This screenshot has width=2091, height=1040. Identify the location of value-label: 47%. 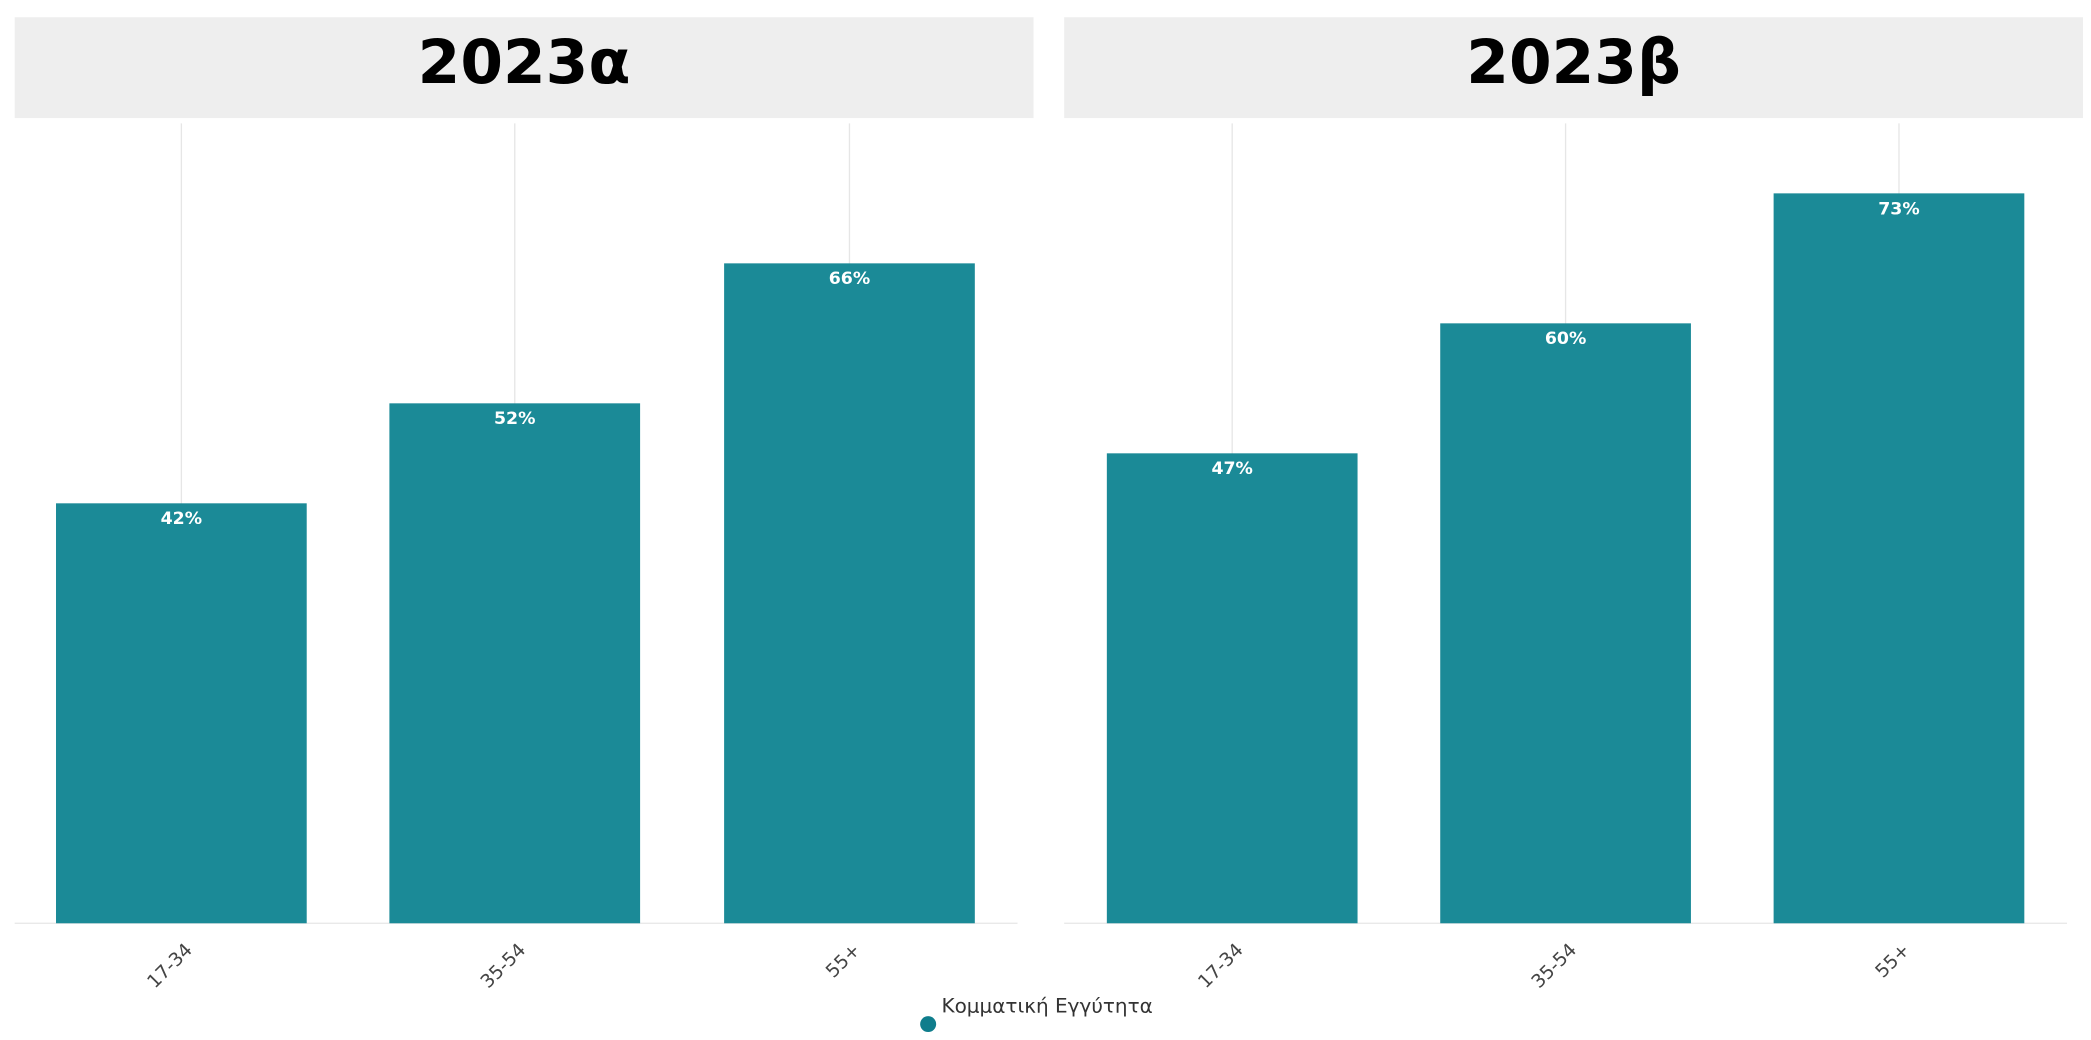
(1231, 469).